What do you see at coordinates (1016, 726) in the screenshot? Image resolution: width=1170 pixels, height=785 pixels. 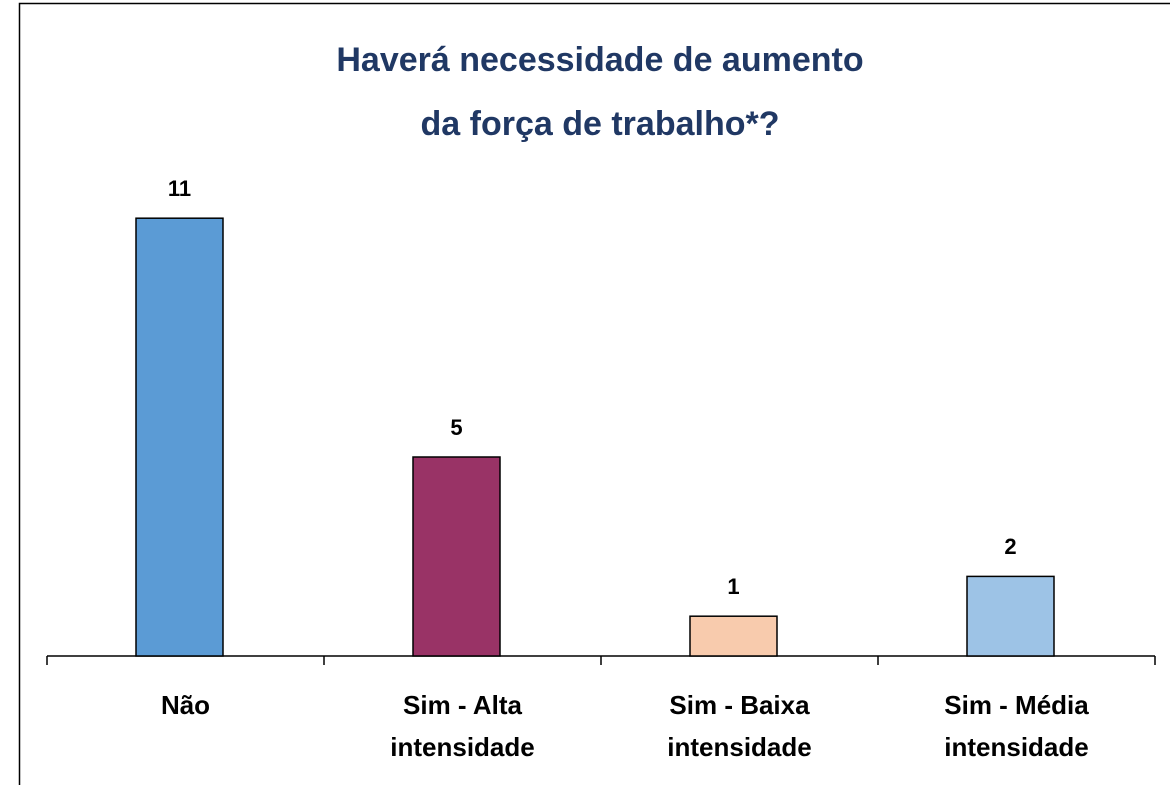 I see `x-tick-label: Sim - Média intensidade` at bounding box center [1016, 726].